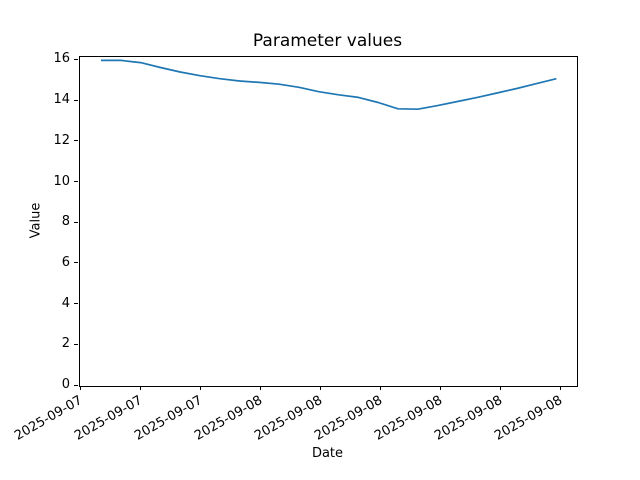 This screenshot has height=480, width=640. I want to click on y-tick-label: 8, so click(65, 222).